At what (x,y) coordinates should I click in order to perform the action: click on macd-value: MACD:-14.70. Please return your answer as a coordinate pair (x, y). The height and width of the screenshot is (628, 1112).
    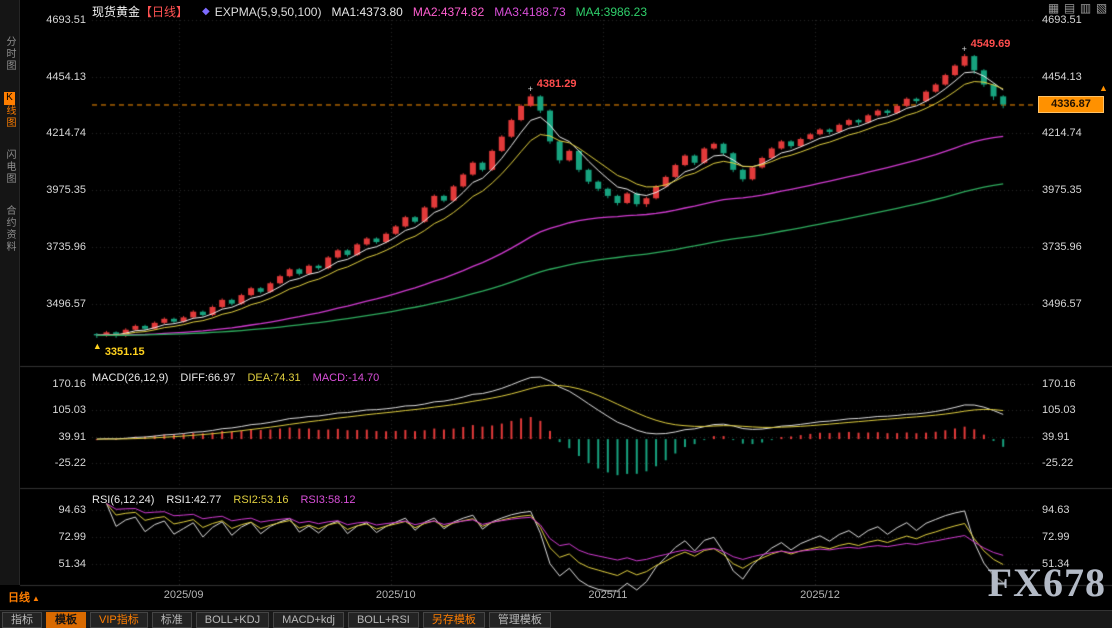
    Looking at the image, I should click on (346, 378).